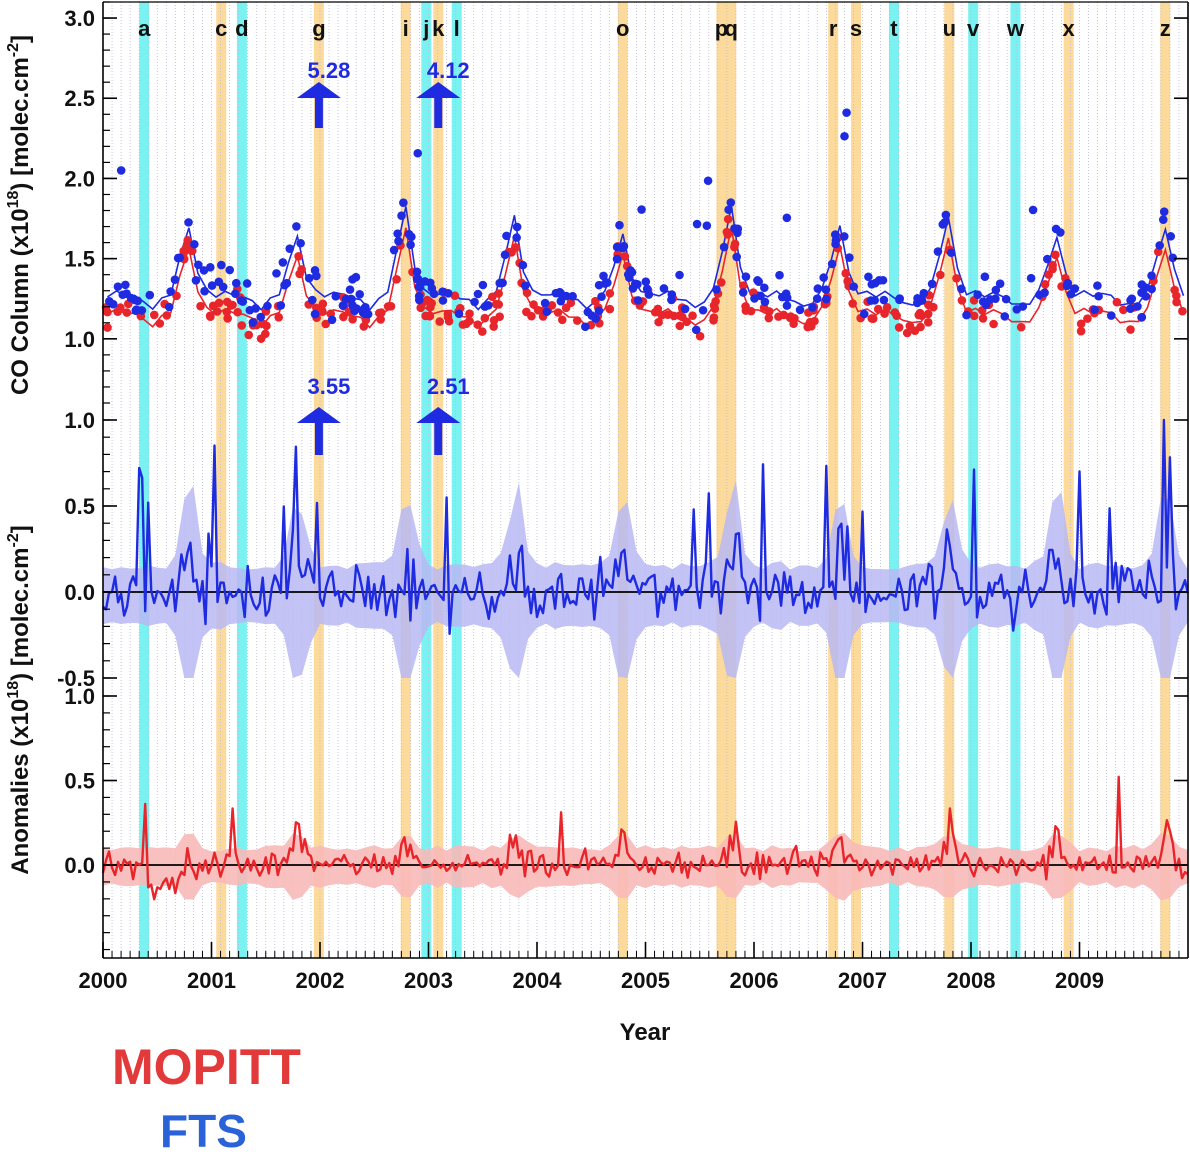  What do you see at coordinates (645, 980) in the screenshot?
I see `x-tick-label: 2005` at bounding box center [645, 980].